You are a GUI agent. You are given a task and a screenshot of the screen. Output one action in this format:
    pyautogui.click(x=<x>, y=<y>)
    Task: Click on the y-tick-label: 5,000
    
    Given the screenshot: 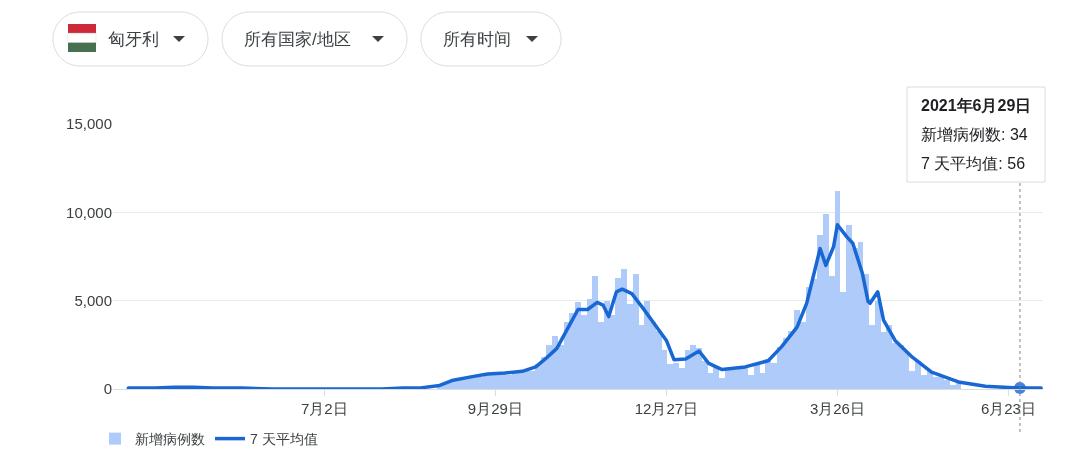 What is the action you would take?
    pyautogui.click(x=93, y=300)
    